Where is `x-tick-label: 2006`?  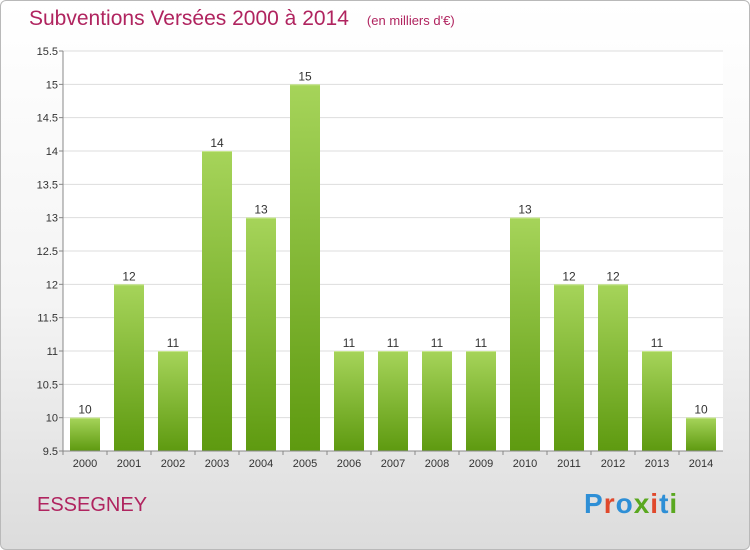 x-tick-label: 2006 is located at coordinates (349, 464).